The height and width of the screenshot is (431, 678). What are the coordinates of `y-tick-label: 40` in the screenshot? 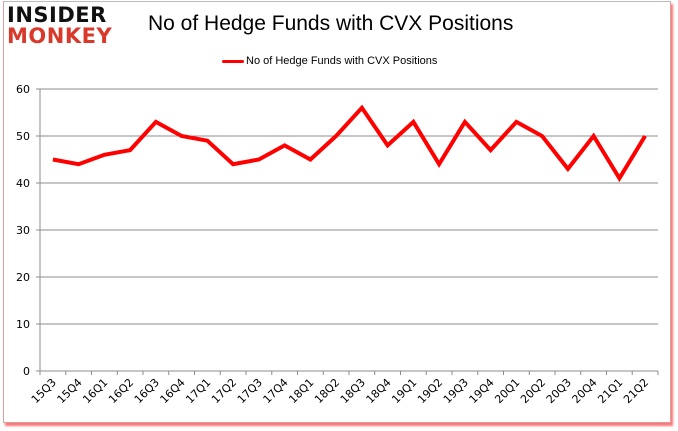 It's located at (23, 183).